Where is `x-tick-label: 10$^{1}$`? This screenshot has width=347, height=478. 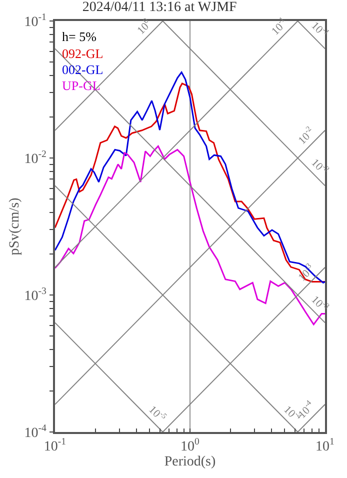
x-tick-label: 10$^{1}$ is located at coordinates (325, 445).